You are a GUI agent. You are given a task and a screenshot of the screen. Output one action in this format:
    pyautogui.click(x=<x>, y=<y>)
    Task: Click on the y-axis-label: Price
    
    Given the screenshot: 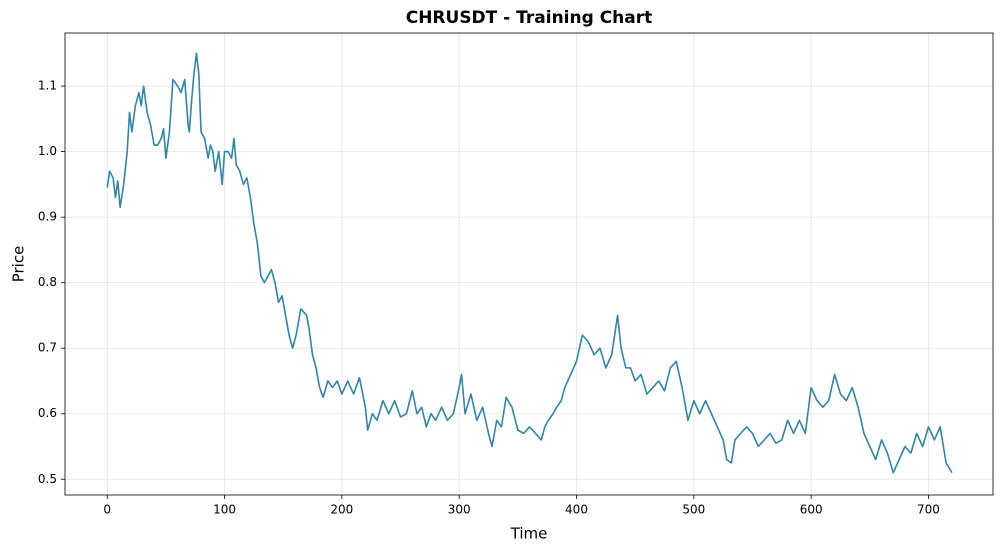 What is the action you would take?
    pyautogui.click(x=19, y=264)
    